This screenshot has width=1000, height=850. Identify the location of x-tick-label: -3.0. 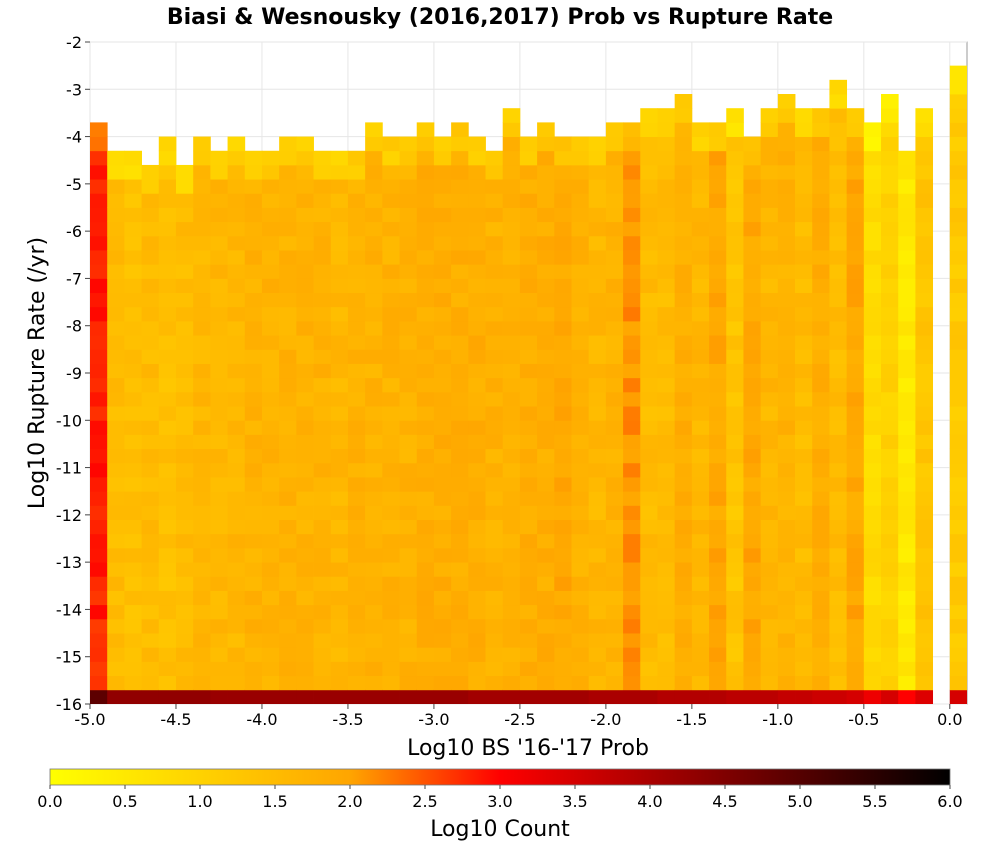
(433, 719).